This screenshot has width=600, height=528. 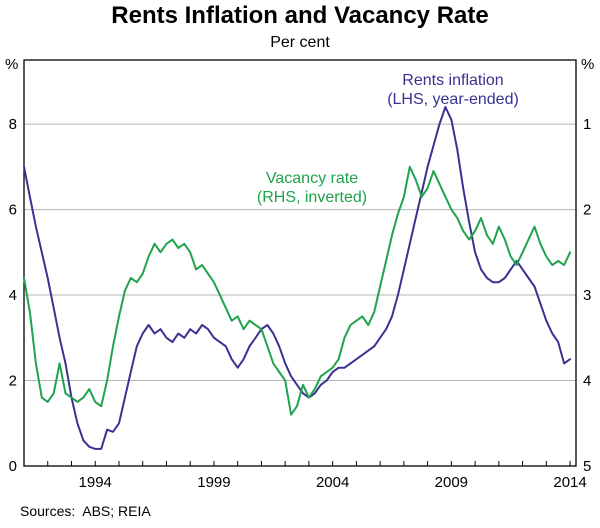 What do you see at coordinates (451, 482) in the screenshot?
I see `svg-text: 2009` at bounding box center [451, 482].